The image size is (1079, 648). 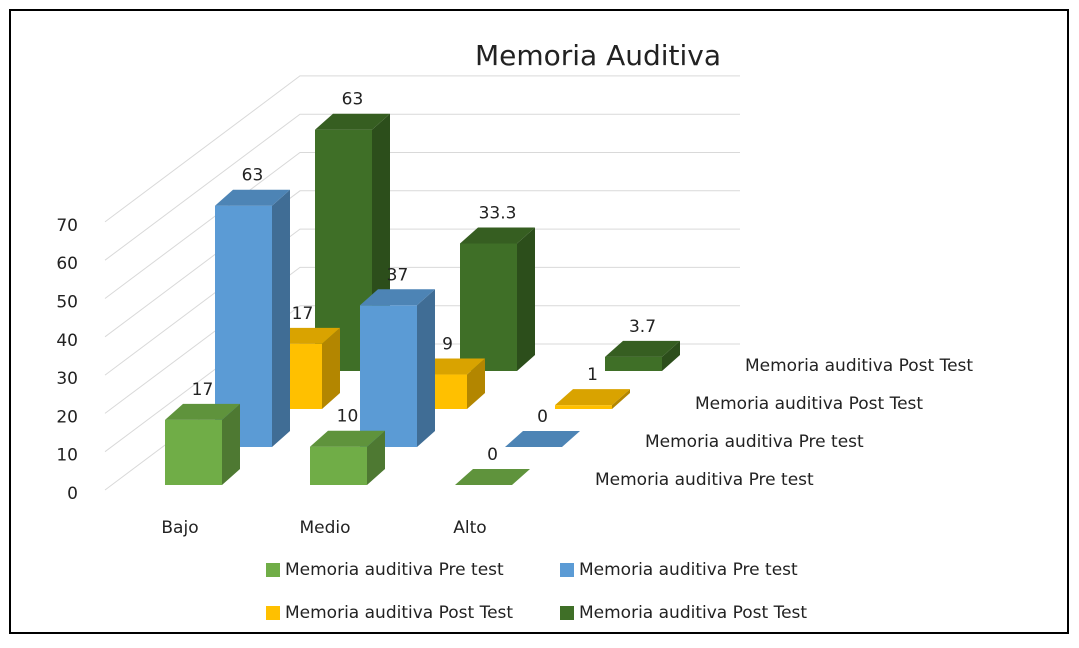 I want to click on y-tick-label: 40, so click(x=67, y=341).